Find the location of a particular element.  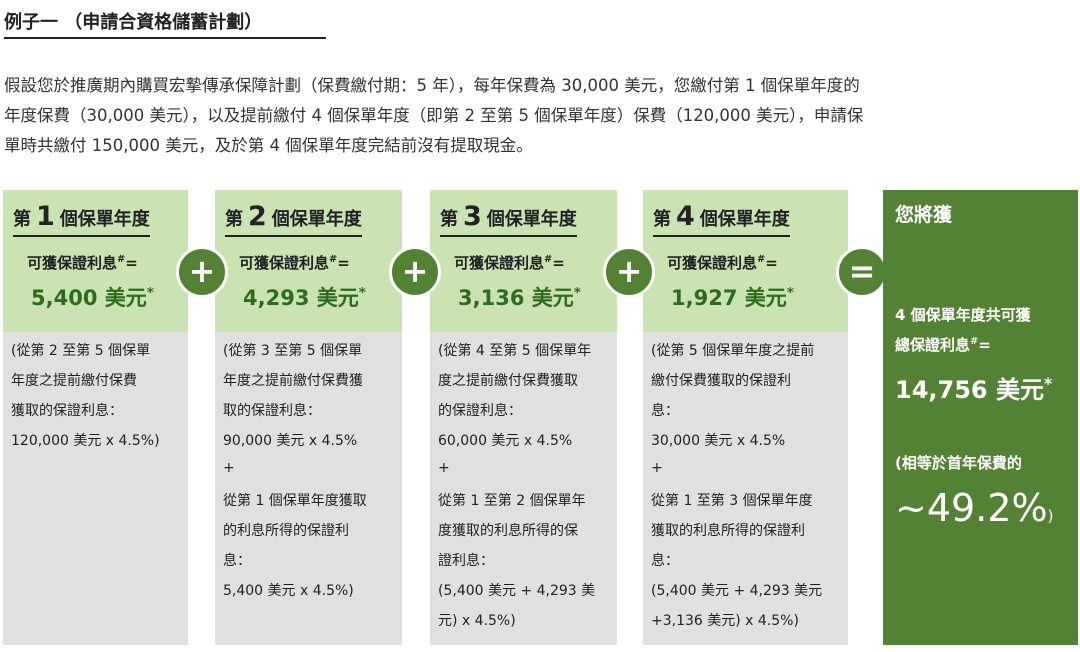

year-label: 第 4 個保單年度 is located at coordinates (721, 219).